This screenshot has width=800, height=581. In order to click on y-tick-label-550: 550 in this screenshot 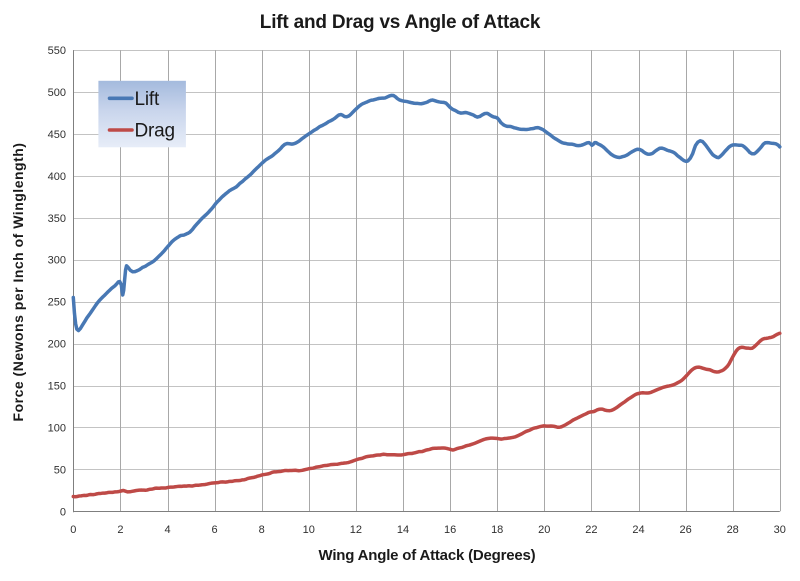, I will do `click(57, 51)`.